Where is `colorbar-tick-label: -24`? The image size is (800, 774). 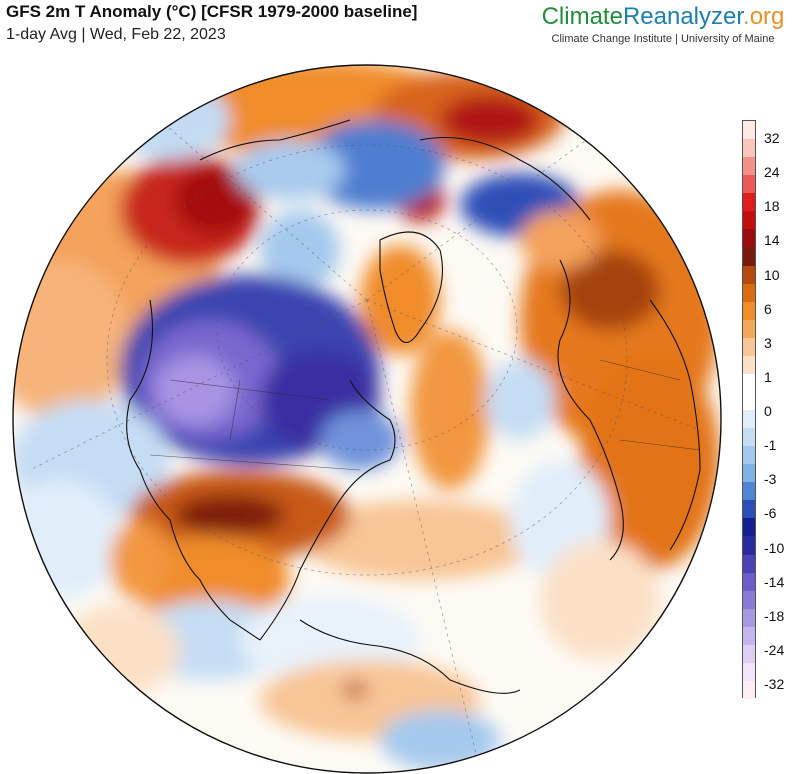 colorbar-tick-label: -24 is located at coordinates (774, 649).